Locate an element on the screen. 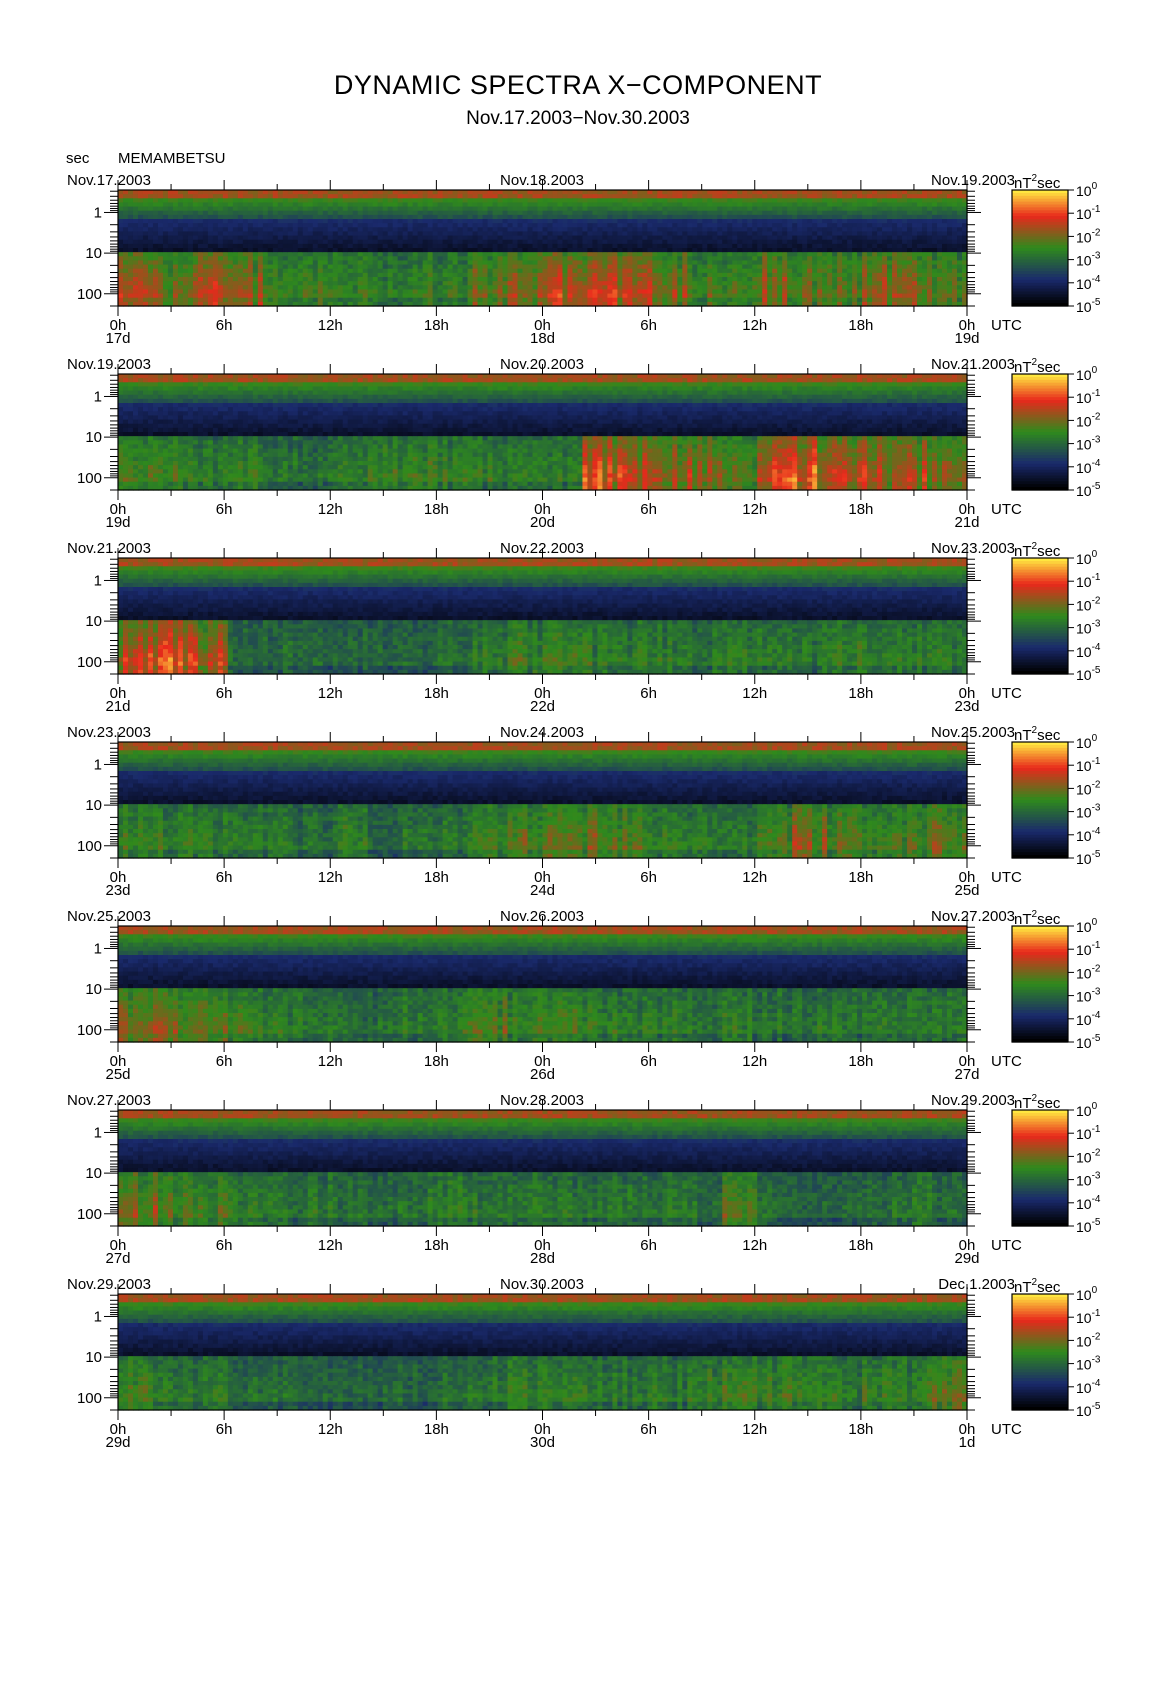 The height and width of the screenshot is (1704, 1156). day-label: 20d is located at coordinates (542, 522).